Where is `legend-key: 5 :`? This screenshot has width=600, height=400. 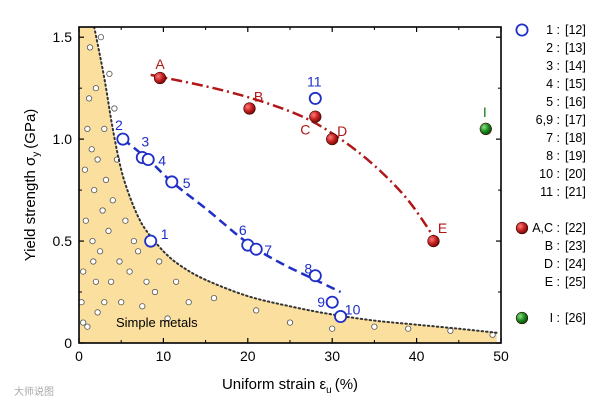
legend-key: 5 : is located at coordinates (553, 102).